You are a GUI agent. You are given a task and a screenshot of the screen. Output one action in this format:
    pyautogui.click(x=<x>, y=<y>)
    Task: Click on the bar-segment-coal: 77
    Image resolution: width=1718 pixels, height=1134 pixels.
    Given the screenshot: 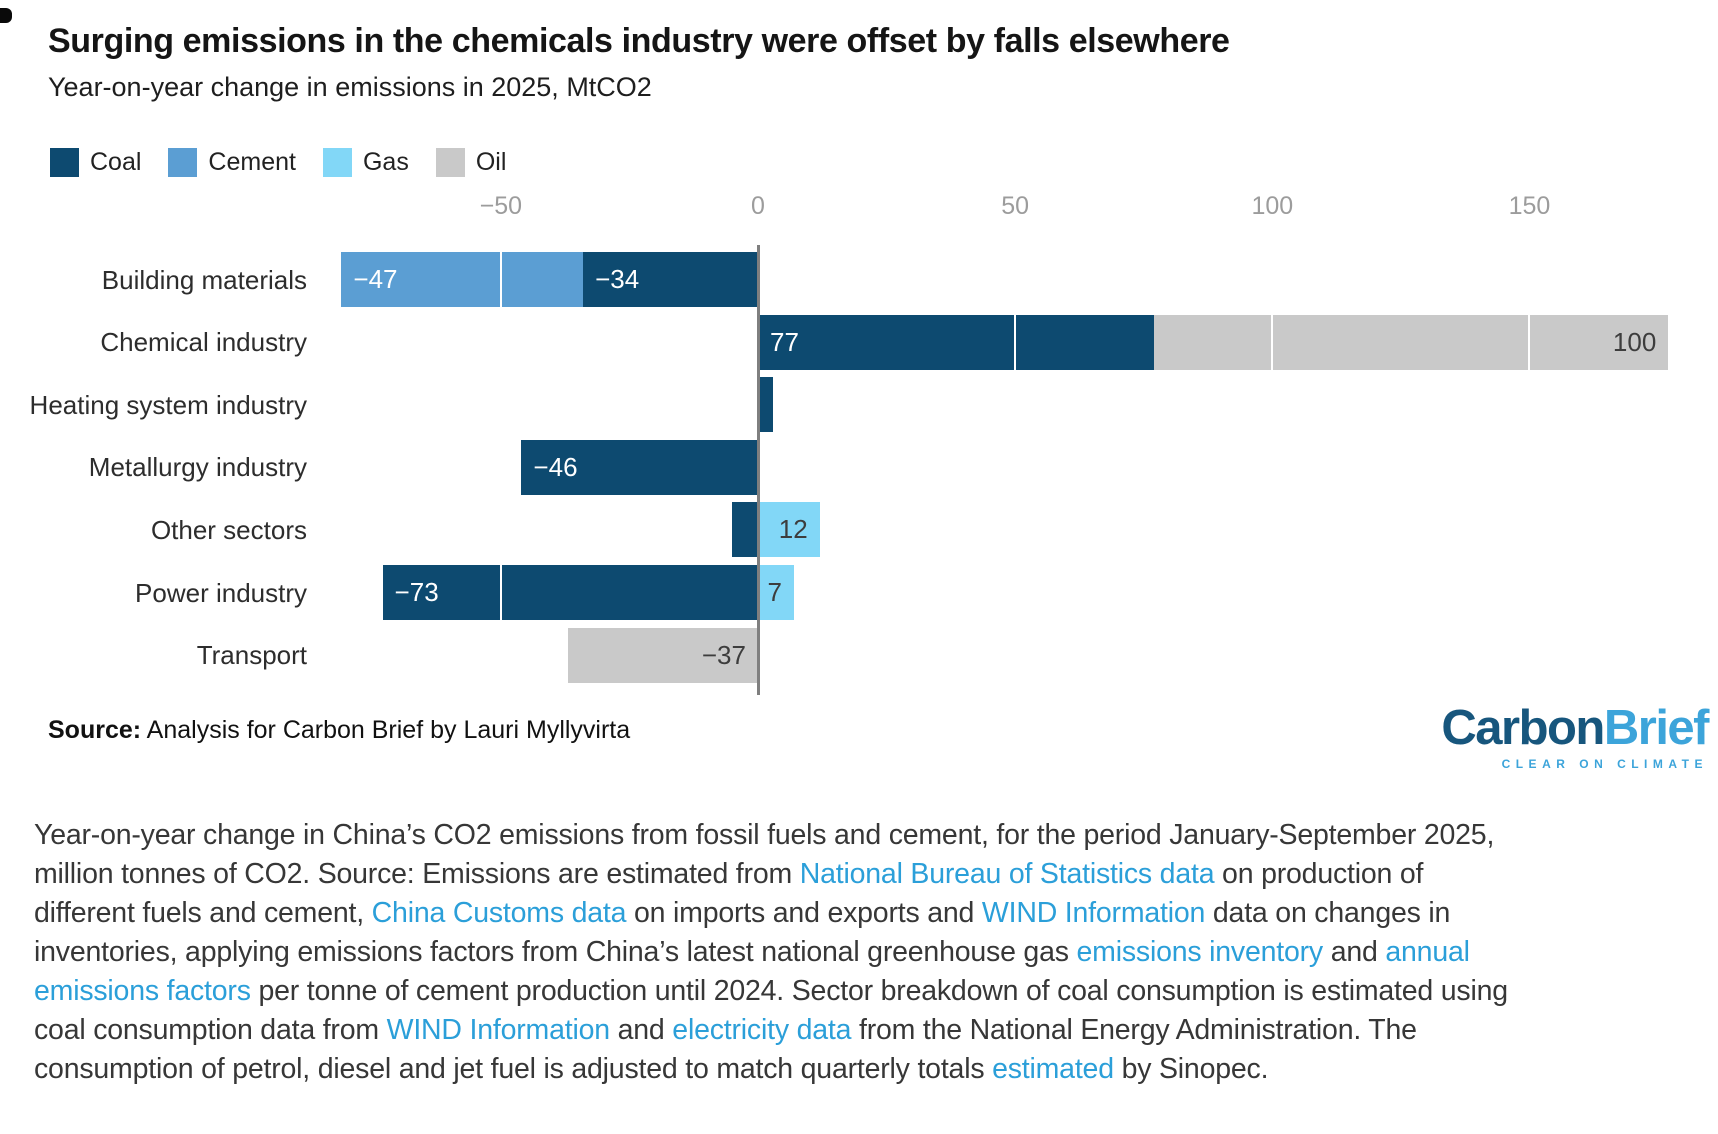 What is the action you would take?
    pyautogui.click(x=956, y=342)
    